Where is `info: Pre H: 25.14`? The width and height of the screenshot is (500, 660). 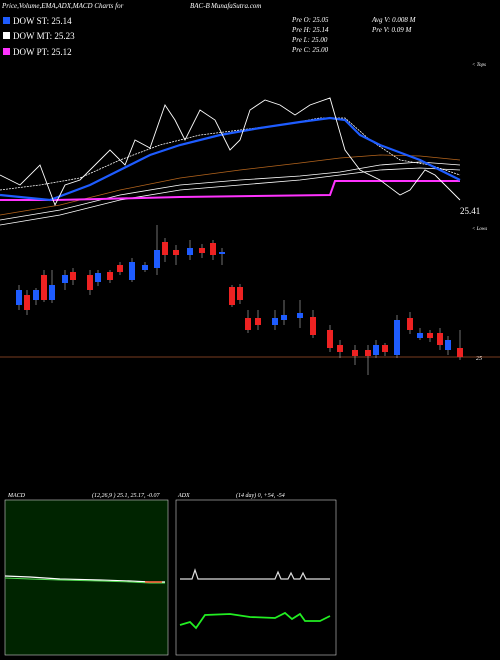
info: Pre H: 25.14 is located at coordinates (310, 30).